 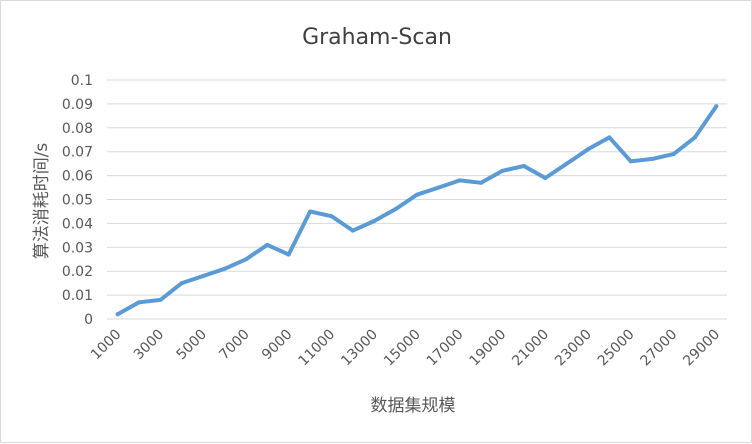 I want to click on x-tick-label: 1000, so click(x=106, y=345).